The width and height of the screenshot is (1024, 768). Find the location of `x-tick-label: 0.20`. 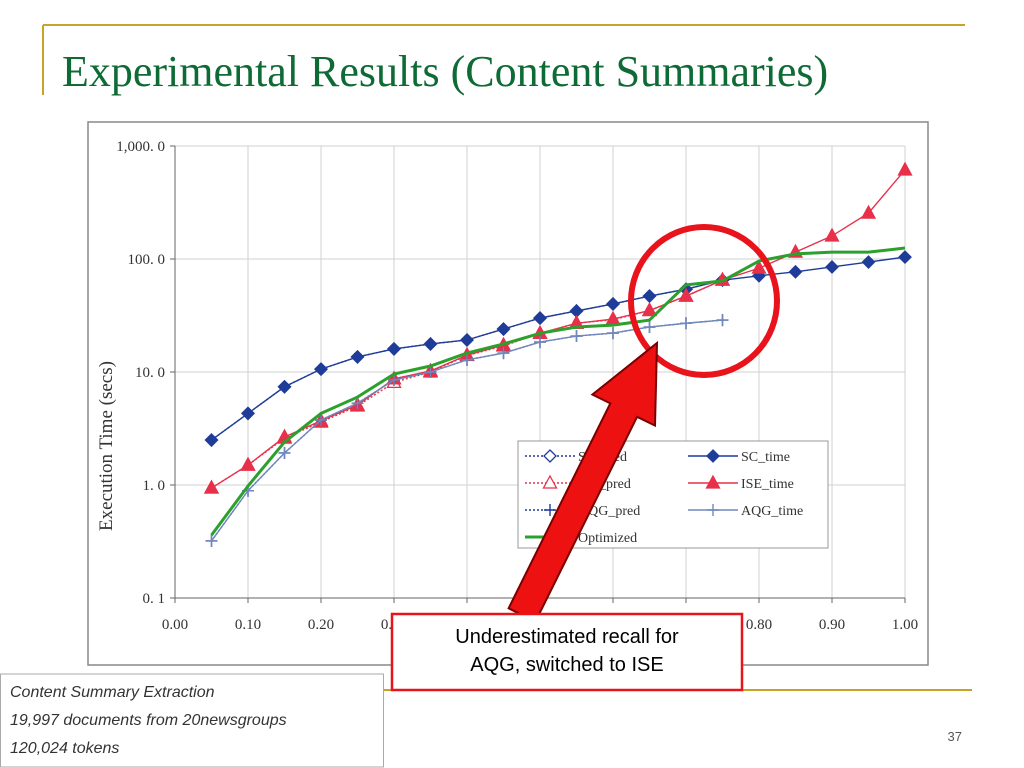

x-tick-label: 0.20 is located at coordinates (321, 625).